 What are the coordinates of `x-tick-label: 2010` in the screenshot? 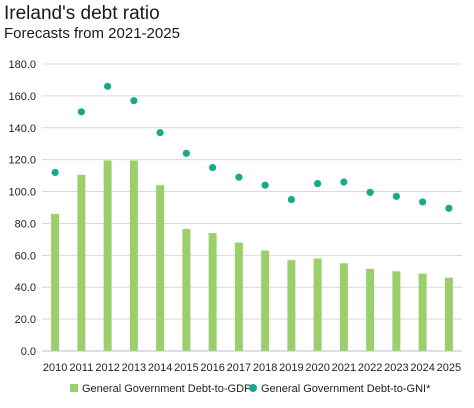 It's located at (55, 368).